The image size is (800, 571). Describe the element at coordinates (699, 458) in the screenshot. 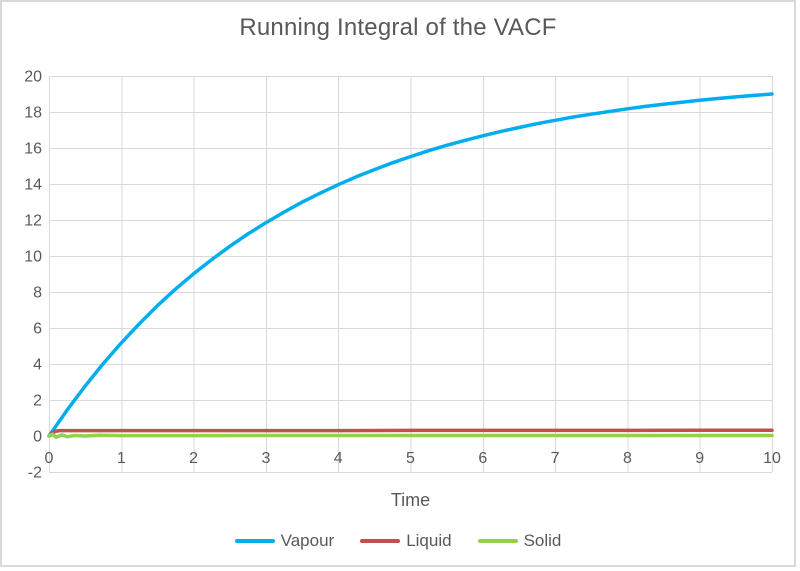

I see `x-tick-label: 9` at that location.